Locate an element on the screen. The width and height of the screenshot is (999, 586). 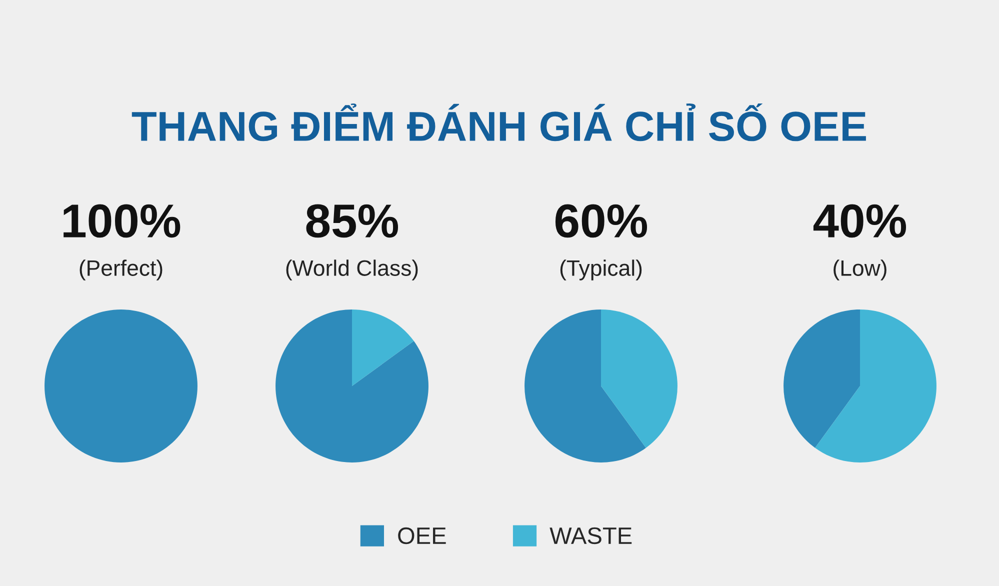
chart-subtitle: (World Class) is located at coordinates (352, 270).